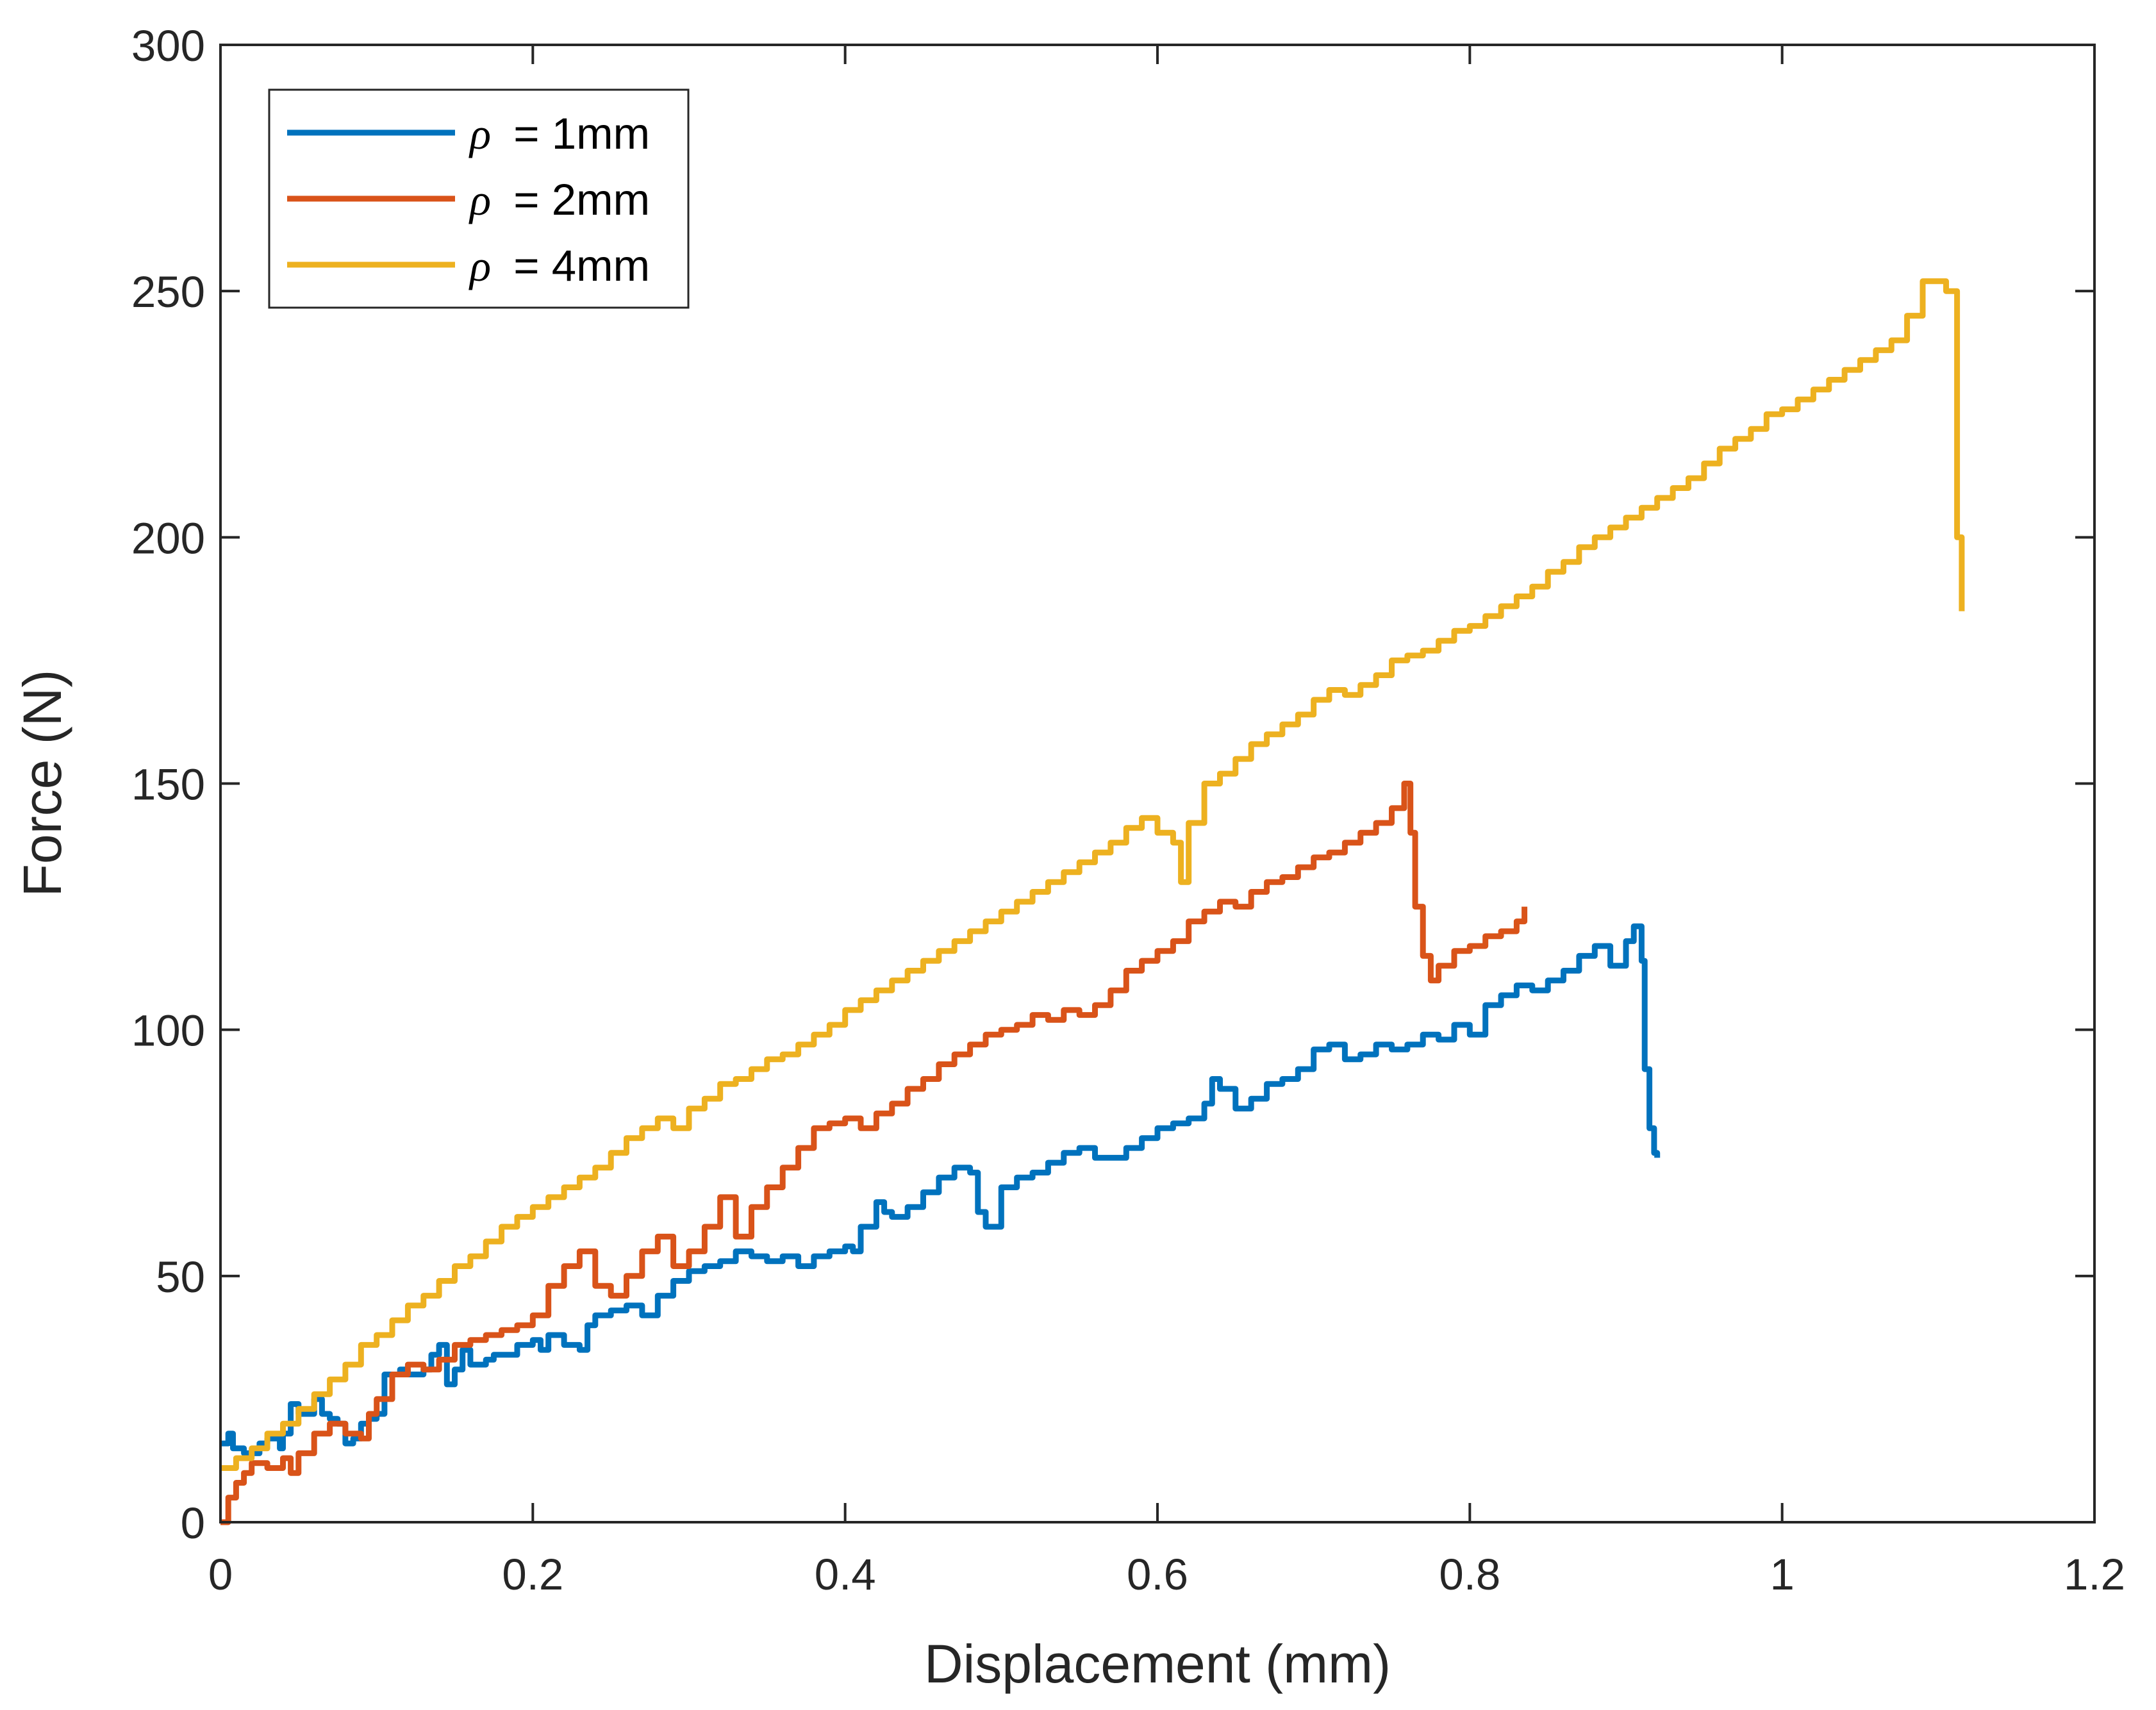 This screenshot has width=2156, height=1710. What do you see at coordinates (581, 265) in the screenshot?
I see `legend-value-rho-4mm: = 4mm` at bounding box center [581, 265].